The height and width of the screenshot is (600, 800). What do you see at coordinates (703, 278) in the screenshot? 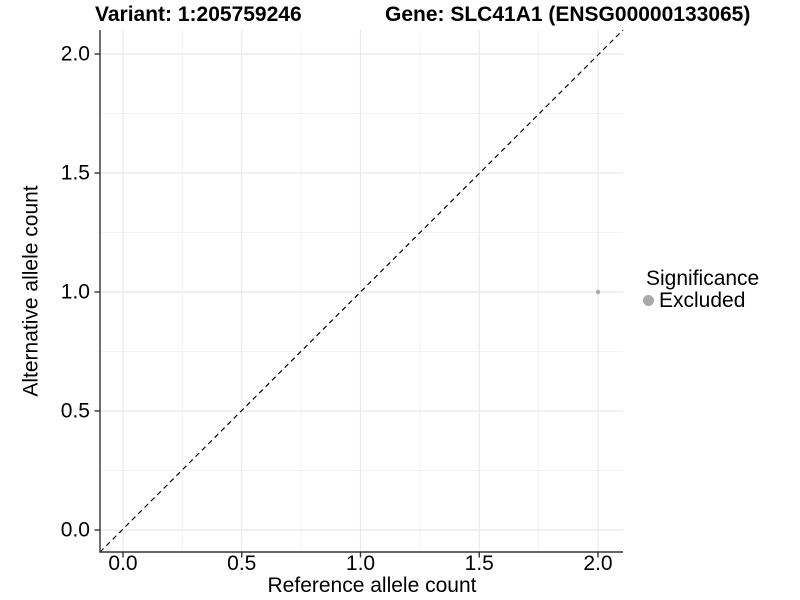
I see `legend-title: Significance` at bounding box center [703, 278].